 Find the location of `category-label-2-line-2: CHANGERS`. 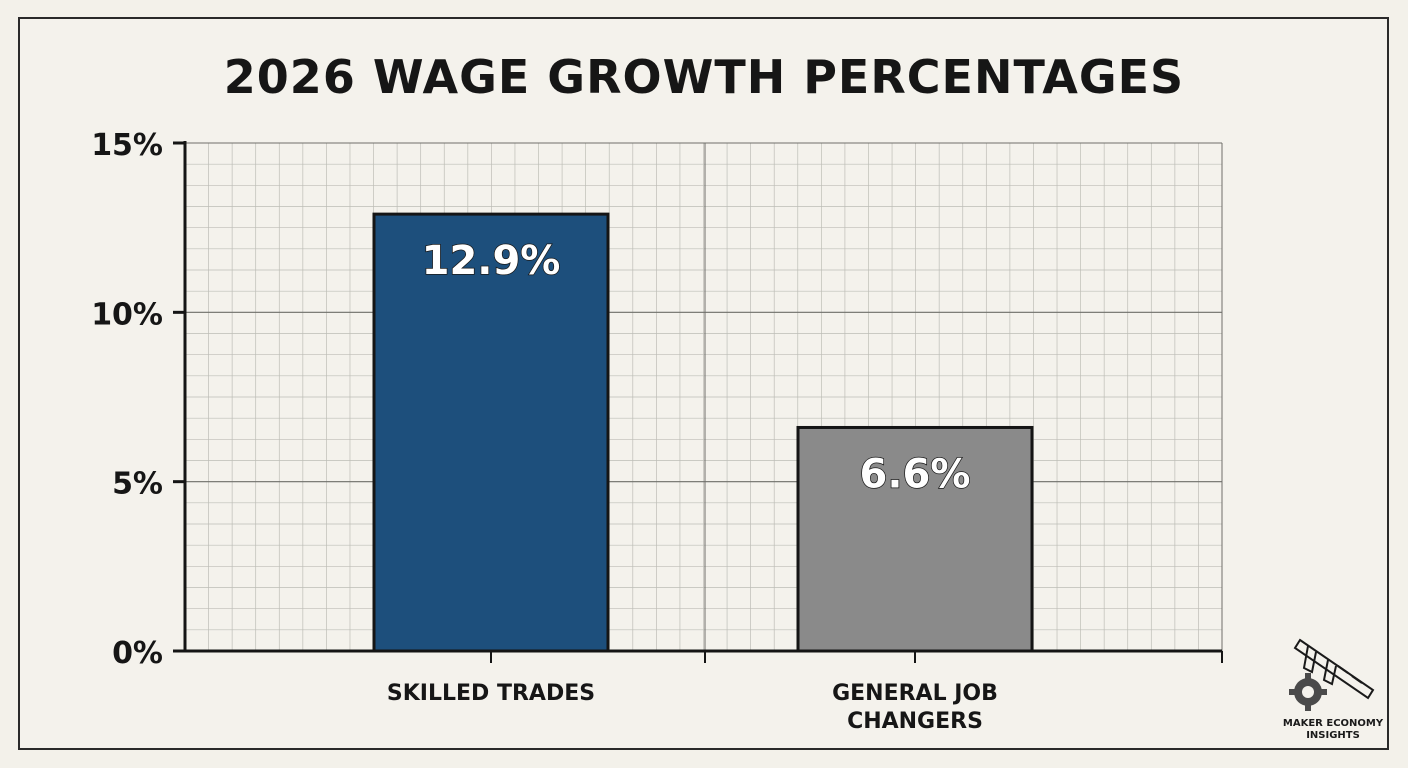

category-label-2-line-2: CHANGERS is located at coordinates (915, 721).